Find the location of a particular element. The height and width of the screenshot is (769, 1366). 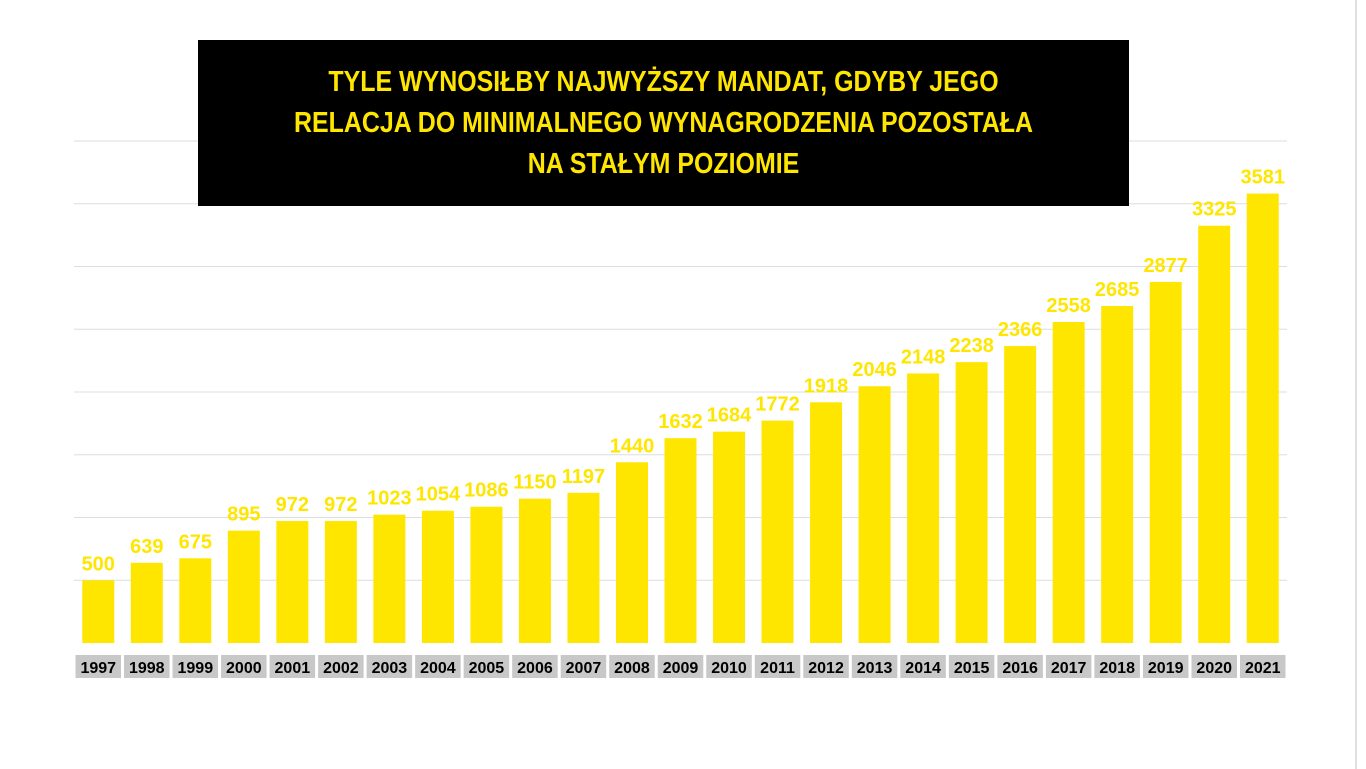

tick-label: 2019 is located at coordinates (1166, 668).